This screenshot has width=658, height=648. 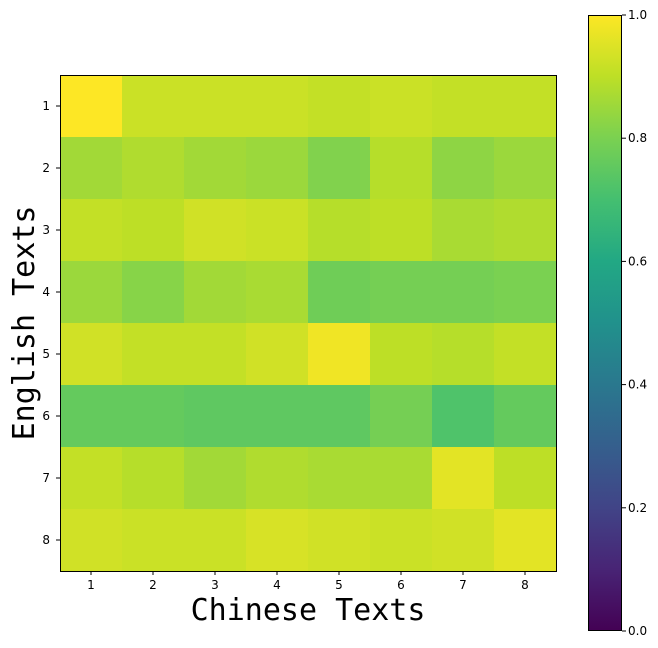 I want to click on x-tick-label: 3, so click(x=215, y=585).